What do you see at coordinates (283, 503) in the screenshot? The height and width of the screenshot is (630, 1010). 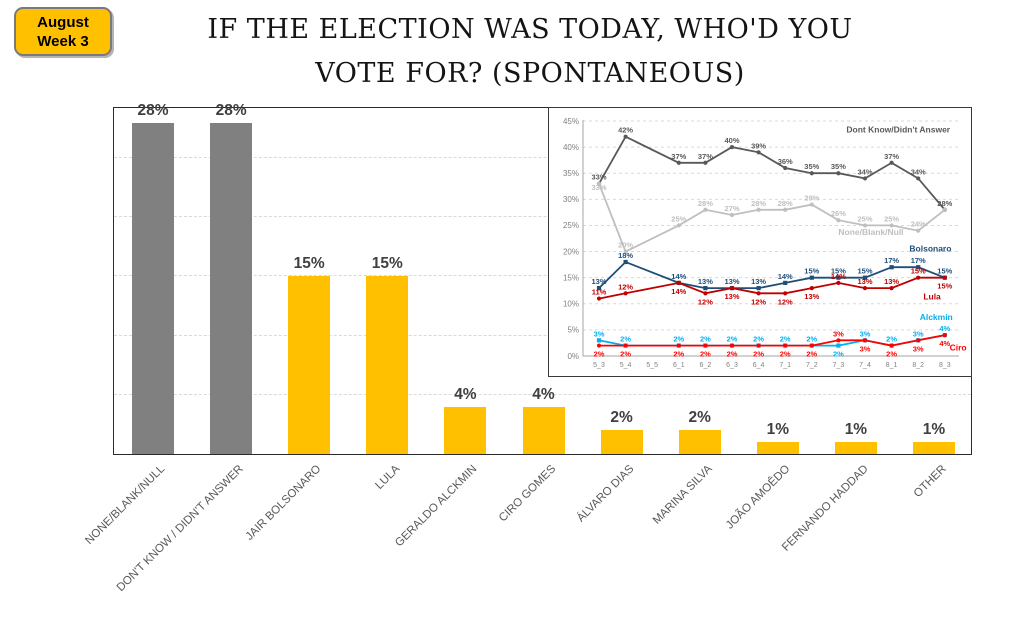 I see `bar-category-label-jair-bolsonaro: JAIR BOLSONARO` at bounding box center [283, 503].